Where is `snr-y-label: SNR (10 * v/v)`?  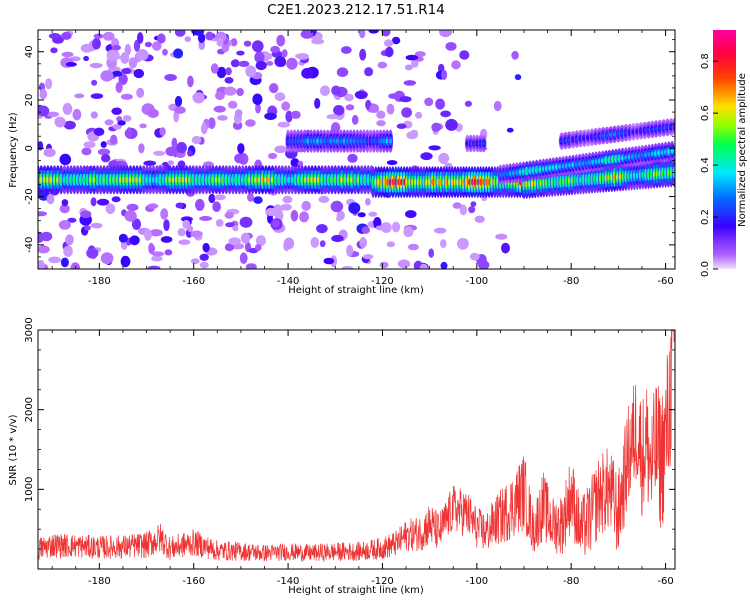
snr-y-label: SNR (10 * v/v) is located at coordinates (13, 449).